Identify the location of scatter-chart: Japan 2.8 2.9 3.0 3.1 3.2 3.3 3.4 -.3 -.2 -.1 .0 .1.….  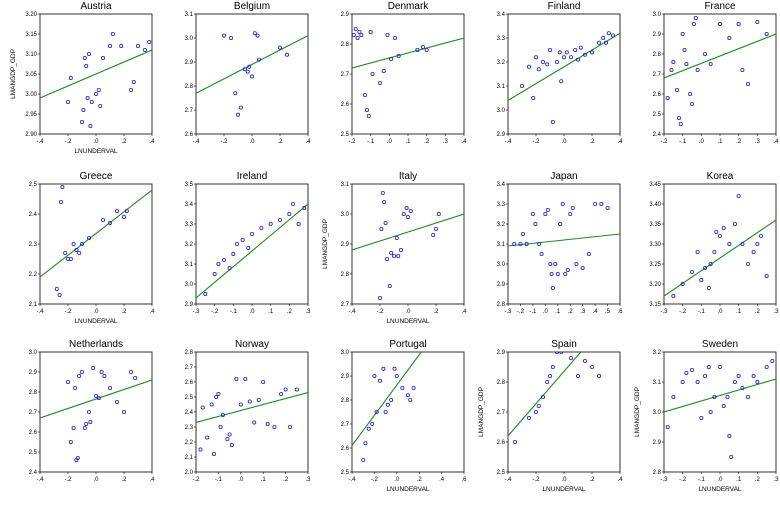
(560, 243).